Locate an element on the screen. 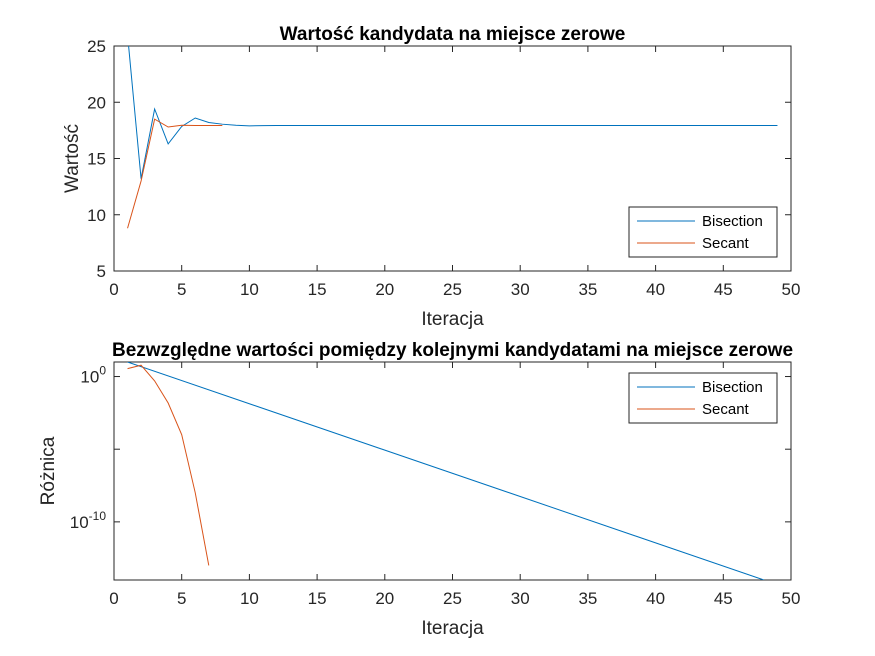  chart-title: Wartość kandydata na miejsce zerowe is located at coordinates (453, 34).